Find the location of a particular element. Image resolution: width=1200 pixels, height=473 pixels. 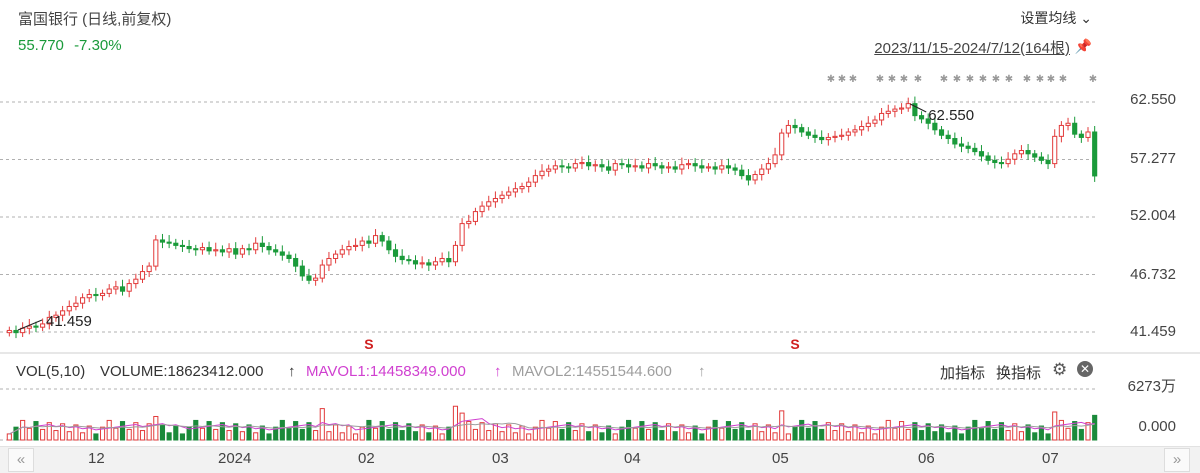

volume-value: VOLUME:18623412.000 is located at coordinates (182, 371).